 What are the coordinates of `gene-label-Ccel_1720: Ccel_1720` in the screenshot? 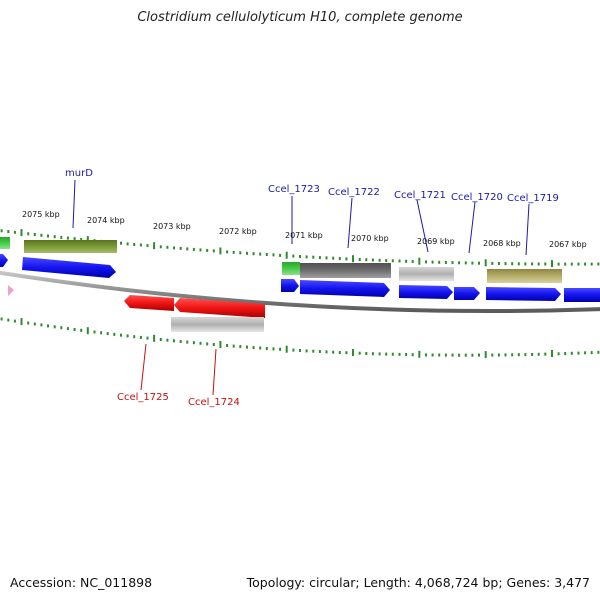 It's located at (477, 197).